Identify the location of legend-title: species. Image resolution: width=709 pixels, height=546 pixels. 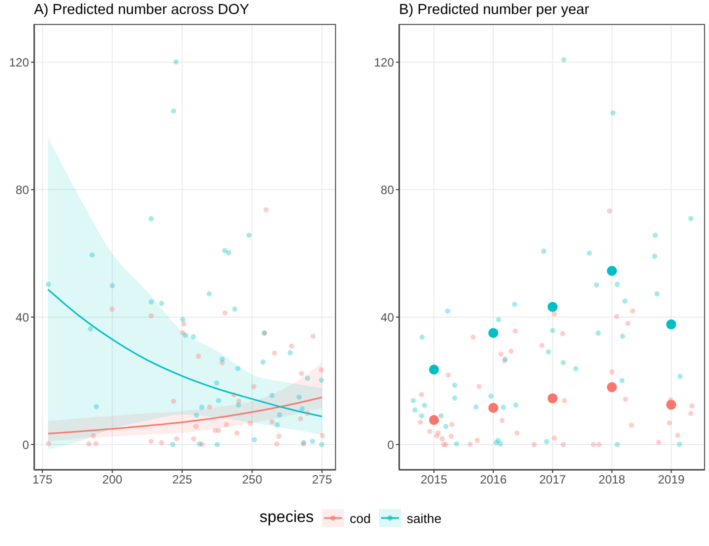
(287, 518).